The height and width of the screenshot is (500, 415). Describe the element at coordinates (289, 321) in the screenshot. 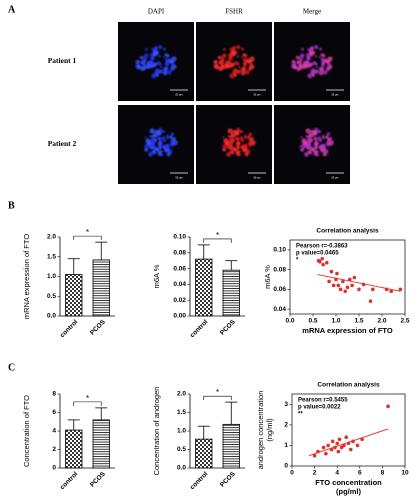

I see `x-tick-label: 0.0` at that location.